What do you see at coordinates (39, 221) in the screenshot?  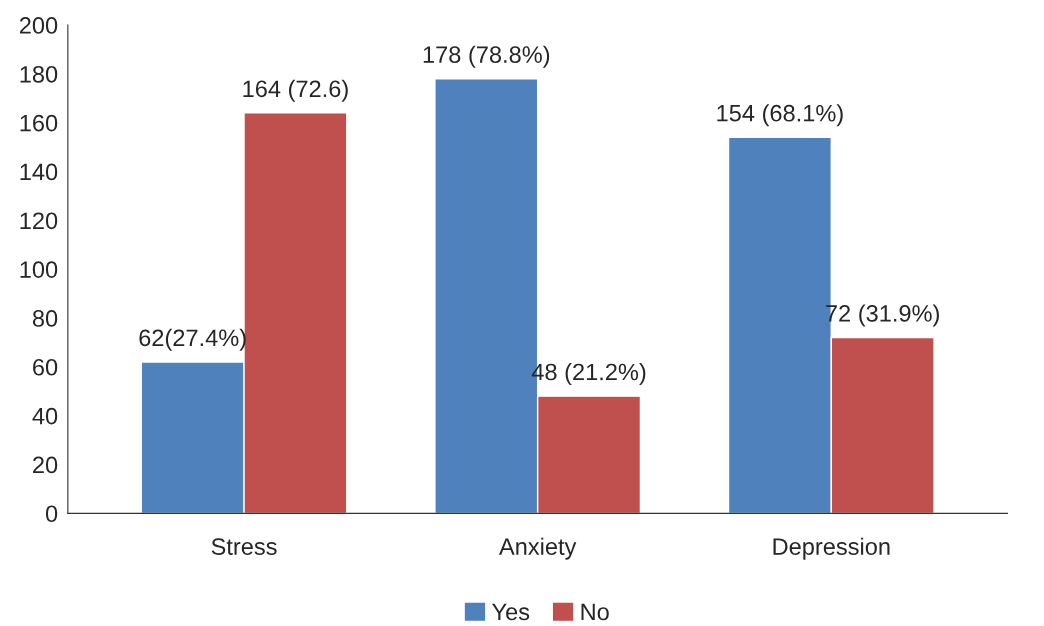 I see `y-tick-label: 120` at bounding box center [39, 221].